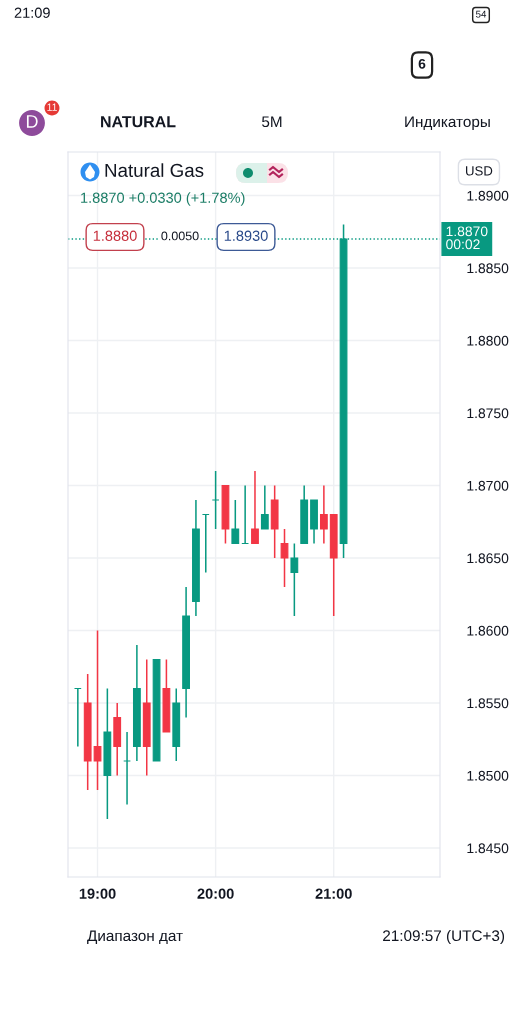 This screenshot has height=1024, width=512. What do you see at coordinates (488, 558) in the screenshot?
I see `y-tick-label: 1.8650` at bounding box center [488, 558].